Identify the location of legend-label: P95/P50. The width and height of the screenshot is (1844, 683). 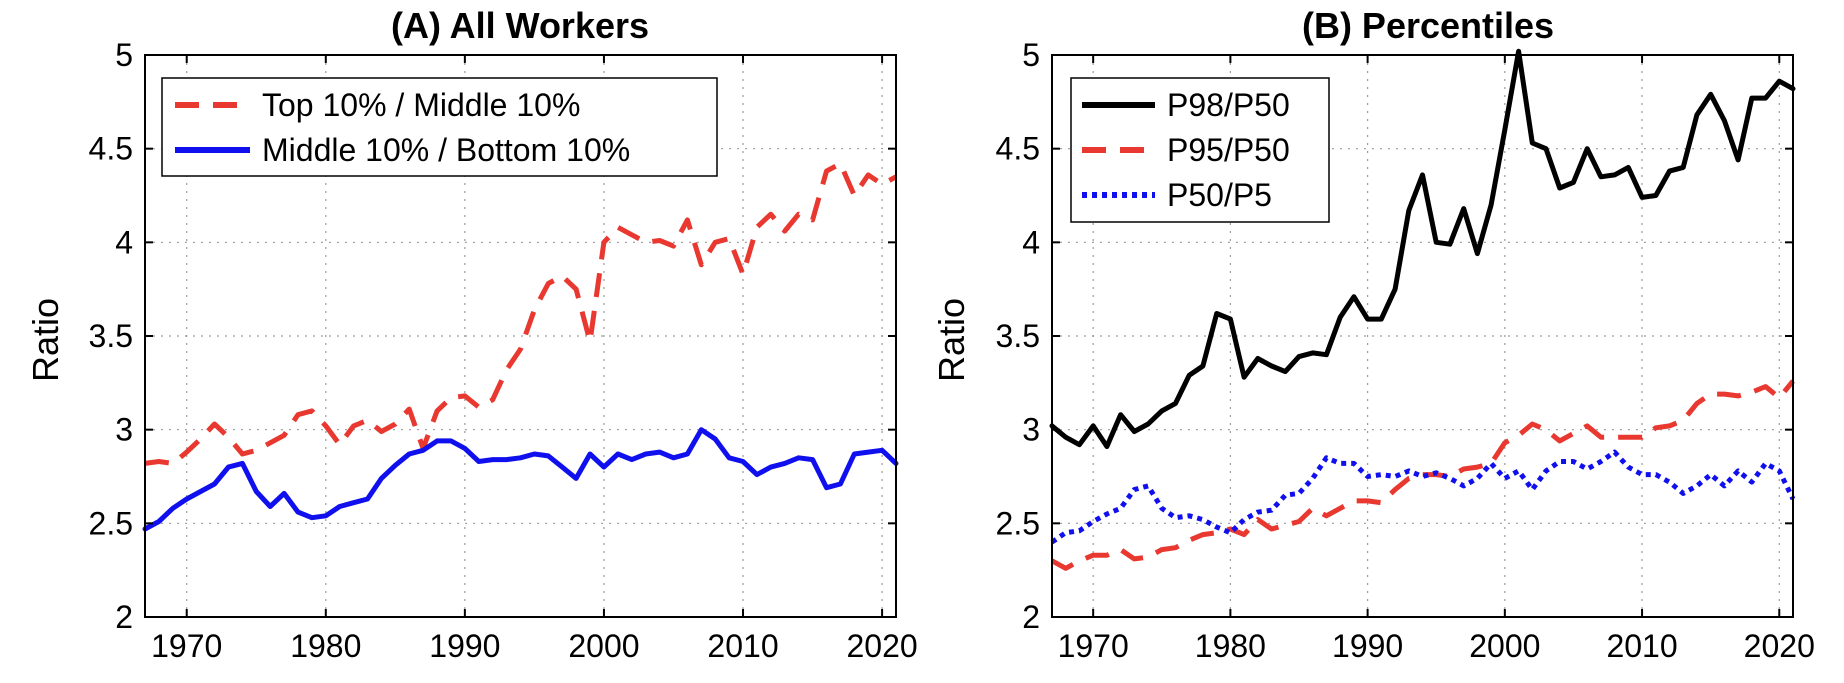
(1228, 150).